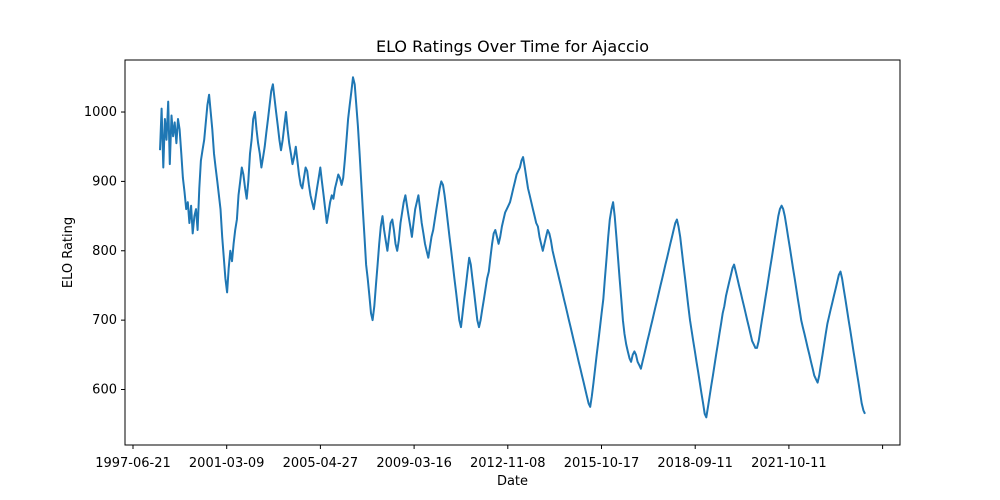 Image resolution: width=1000 pixels, height=500 pixels. I want to click on y-axis-ticks: 600 700 800 900 1000, so click(104, 251).